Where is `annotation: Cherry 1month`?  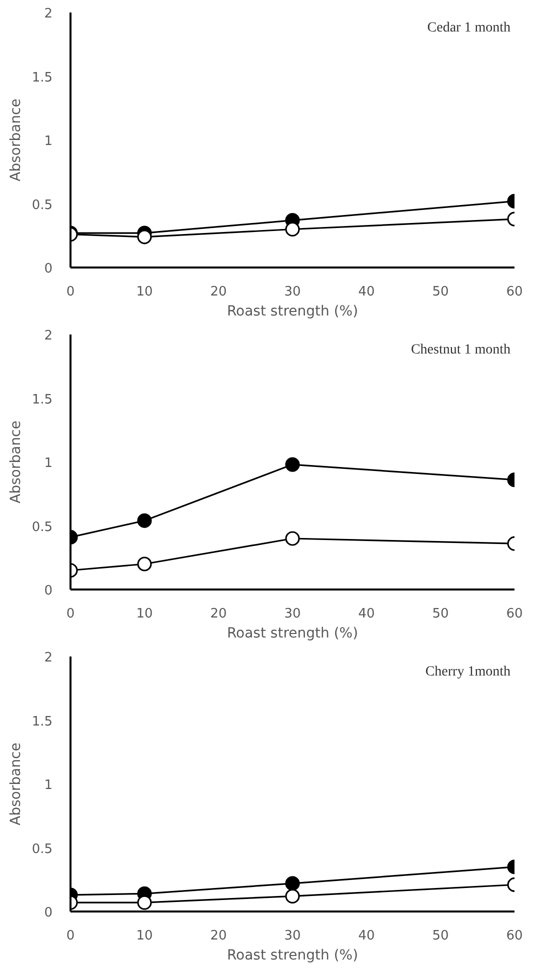
annotation: Cherry 1month is located at coordinates (467, 672).